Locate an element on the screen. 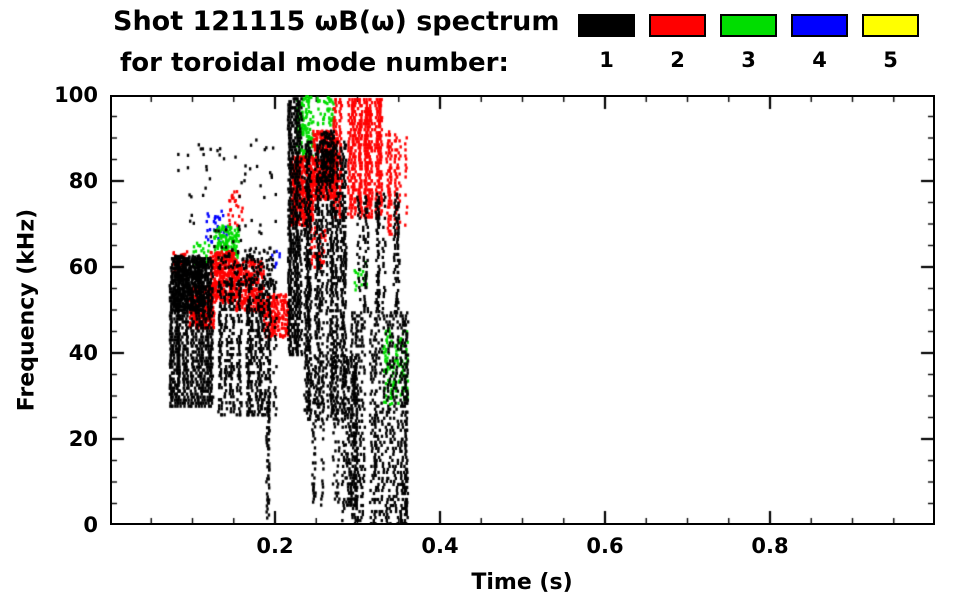 This screenshot has width=963, height=615. y-tick-label: 100 is located at coordinates (76, 95).